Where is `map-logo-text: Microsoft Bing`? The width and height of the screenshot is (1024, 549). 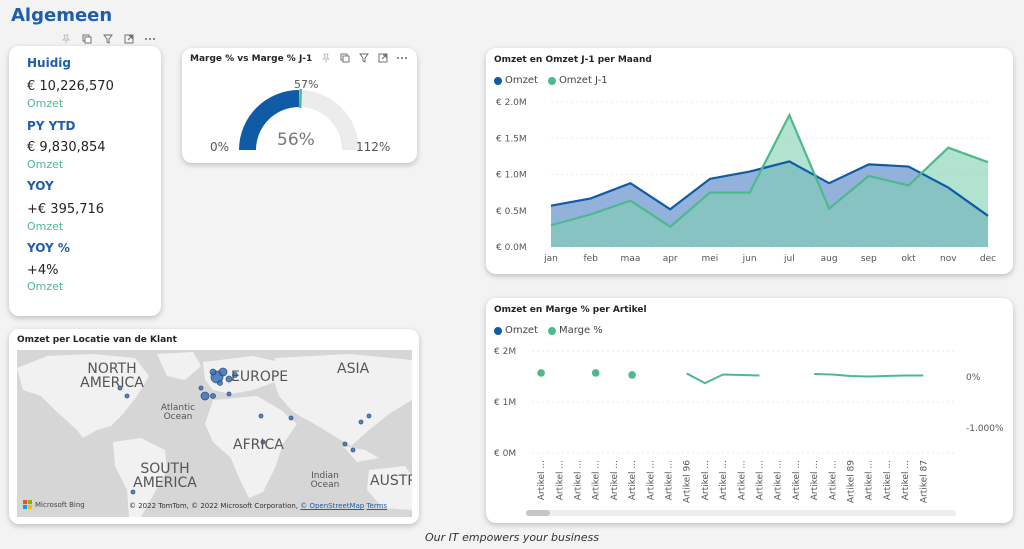 map-logo-text: Microsoft Bing is located at coordinates (60, 504).